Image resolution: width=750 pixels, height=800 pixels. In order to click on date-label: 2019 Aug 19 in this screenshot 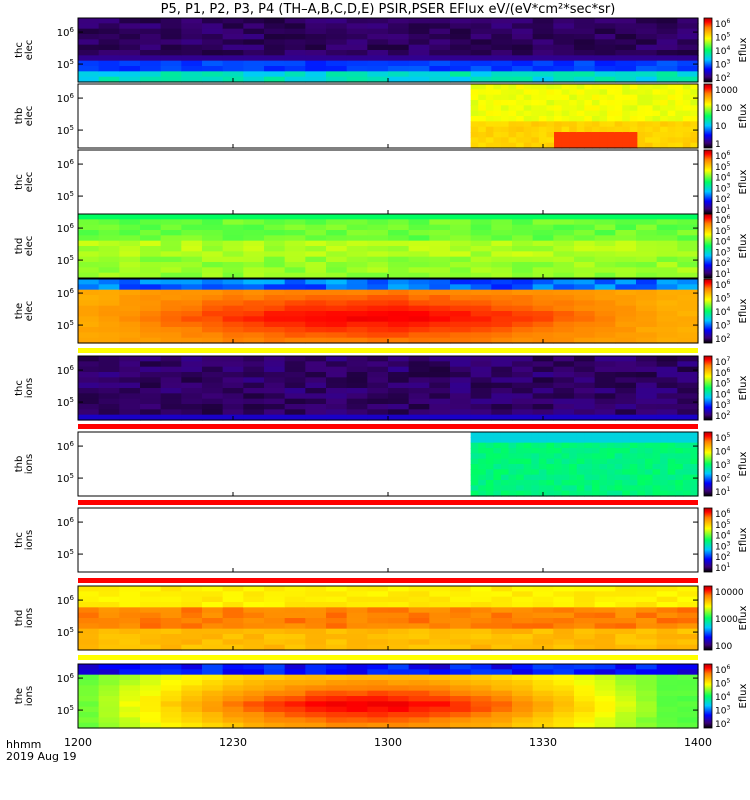, I will do `click(41, 756)`.